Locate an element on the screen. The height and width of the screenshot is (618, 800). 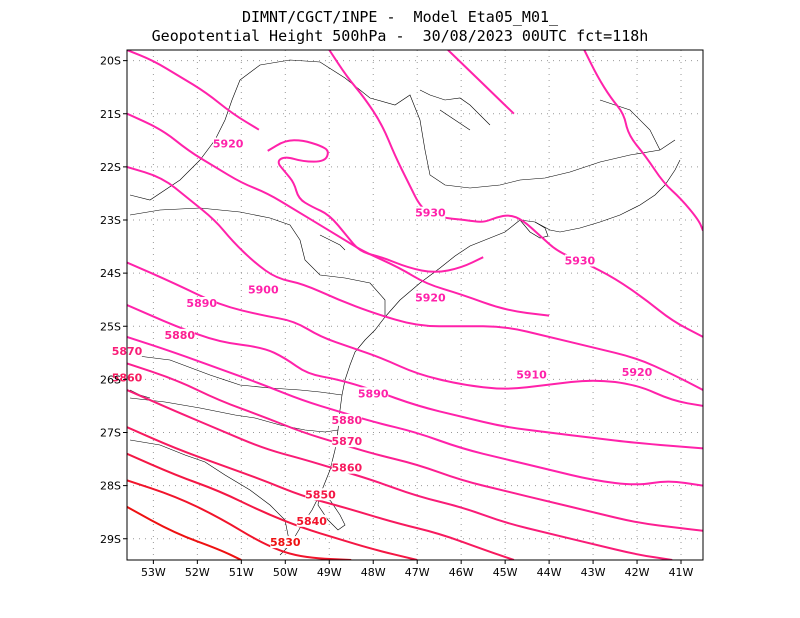
lon-tick-label: 44W is located at coordinates (549, 572).